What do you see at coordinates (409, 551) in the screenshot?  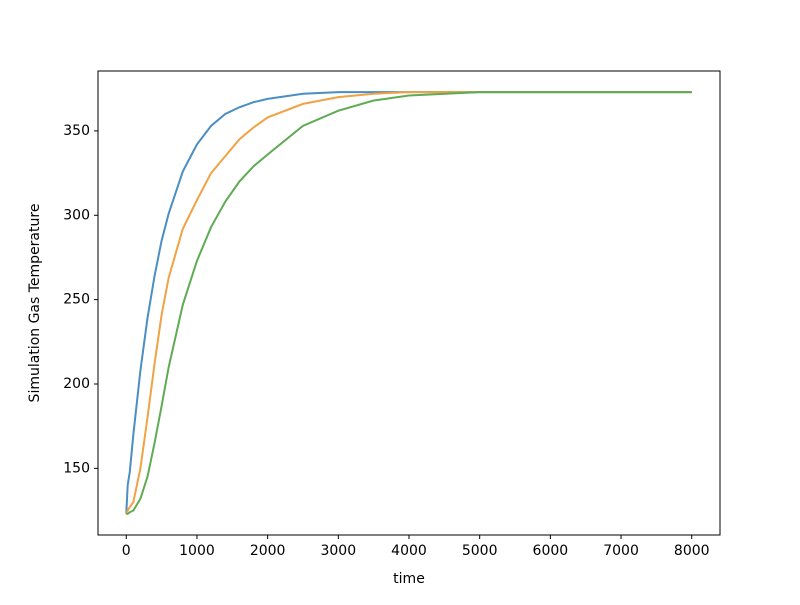 I see `x-tick-label: 4000` at bounding box center [409, 551].